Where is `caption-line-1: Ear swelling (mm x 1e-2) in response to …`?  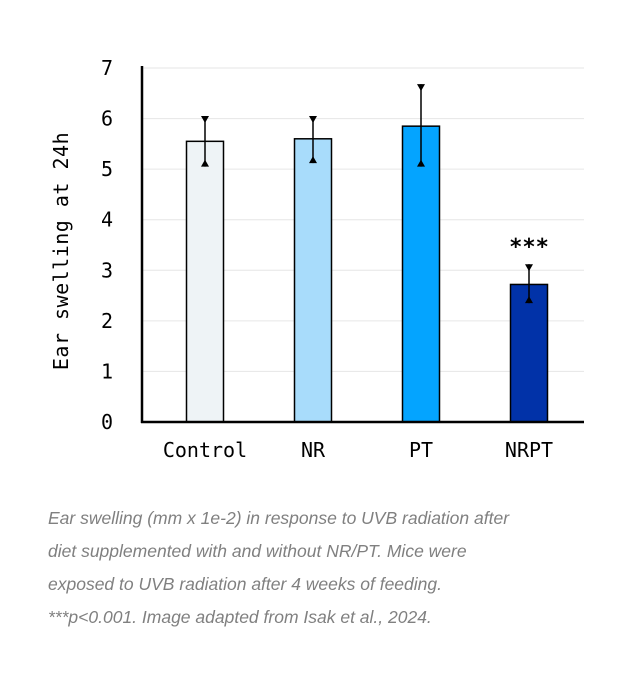
caption-line-1: Ear swelling (mm x 1e-2) in response to … is located at coordinates (279, 518).